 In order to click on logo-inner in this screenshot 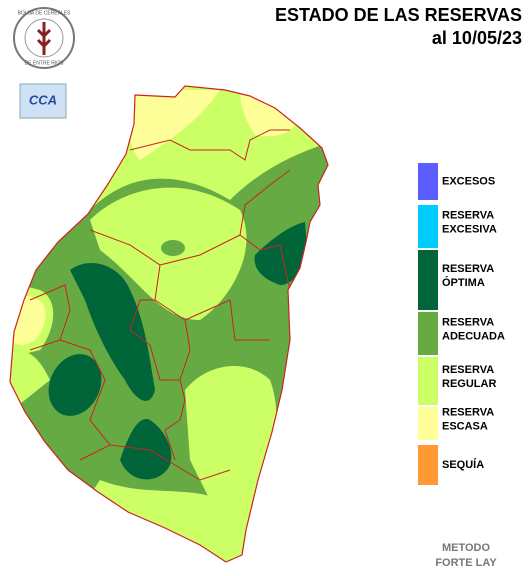, I will do `click(44, 38)`.